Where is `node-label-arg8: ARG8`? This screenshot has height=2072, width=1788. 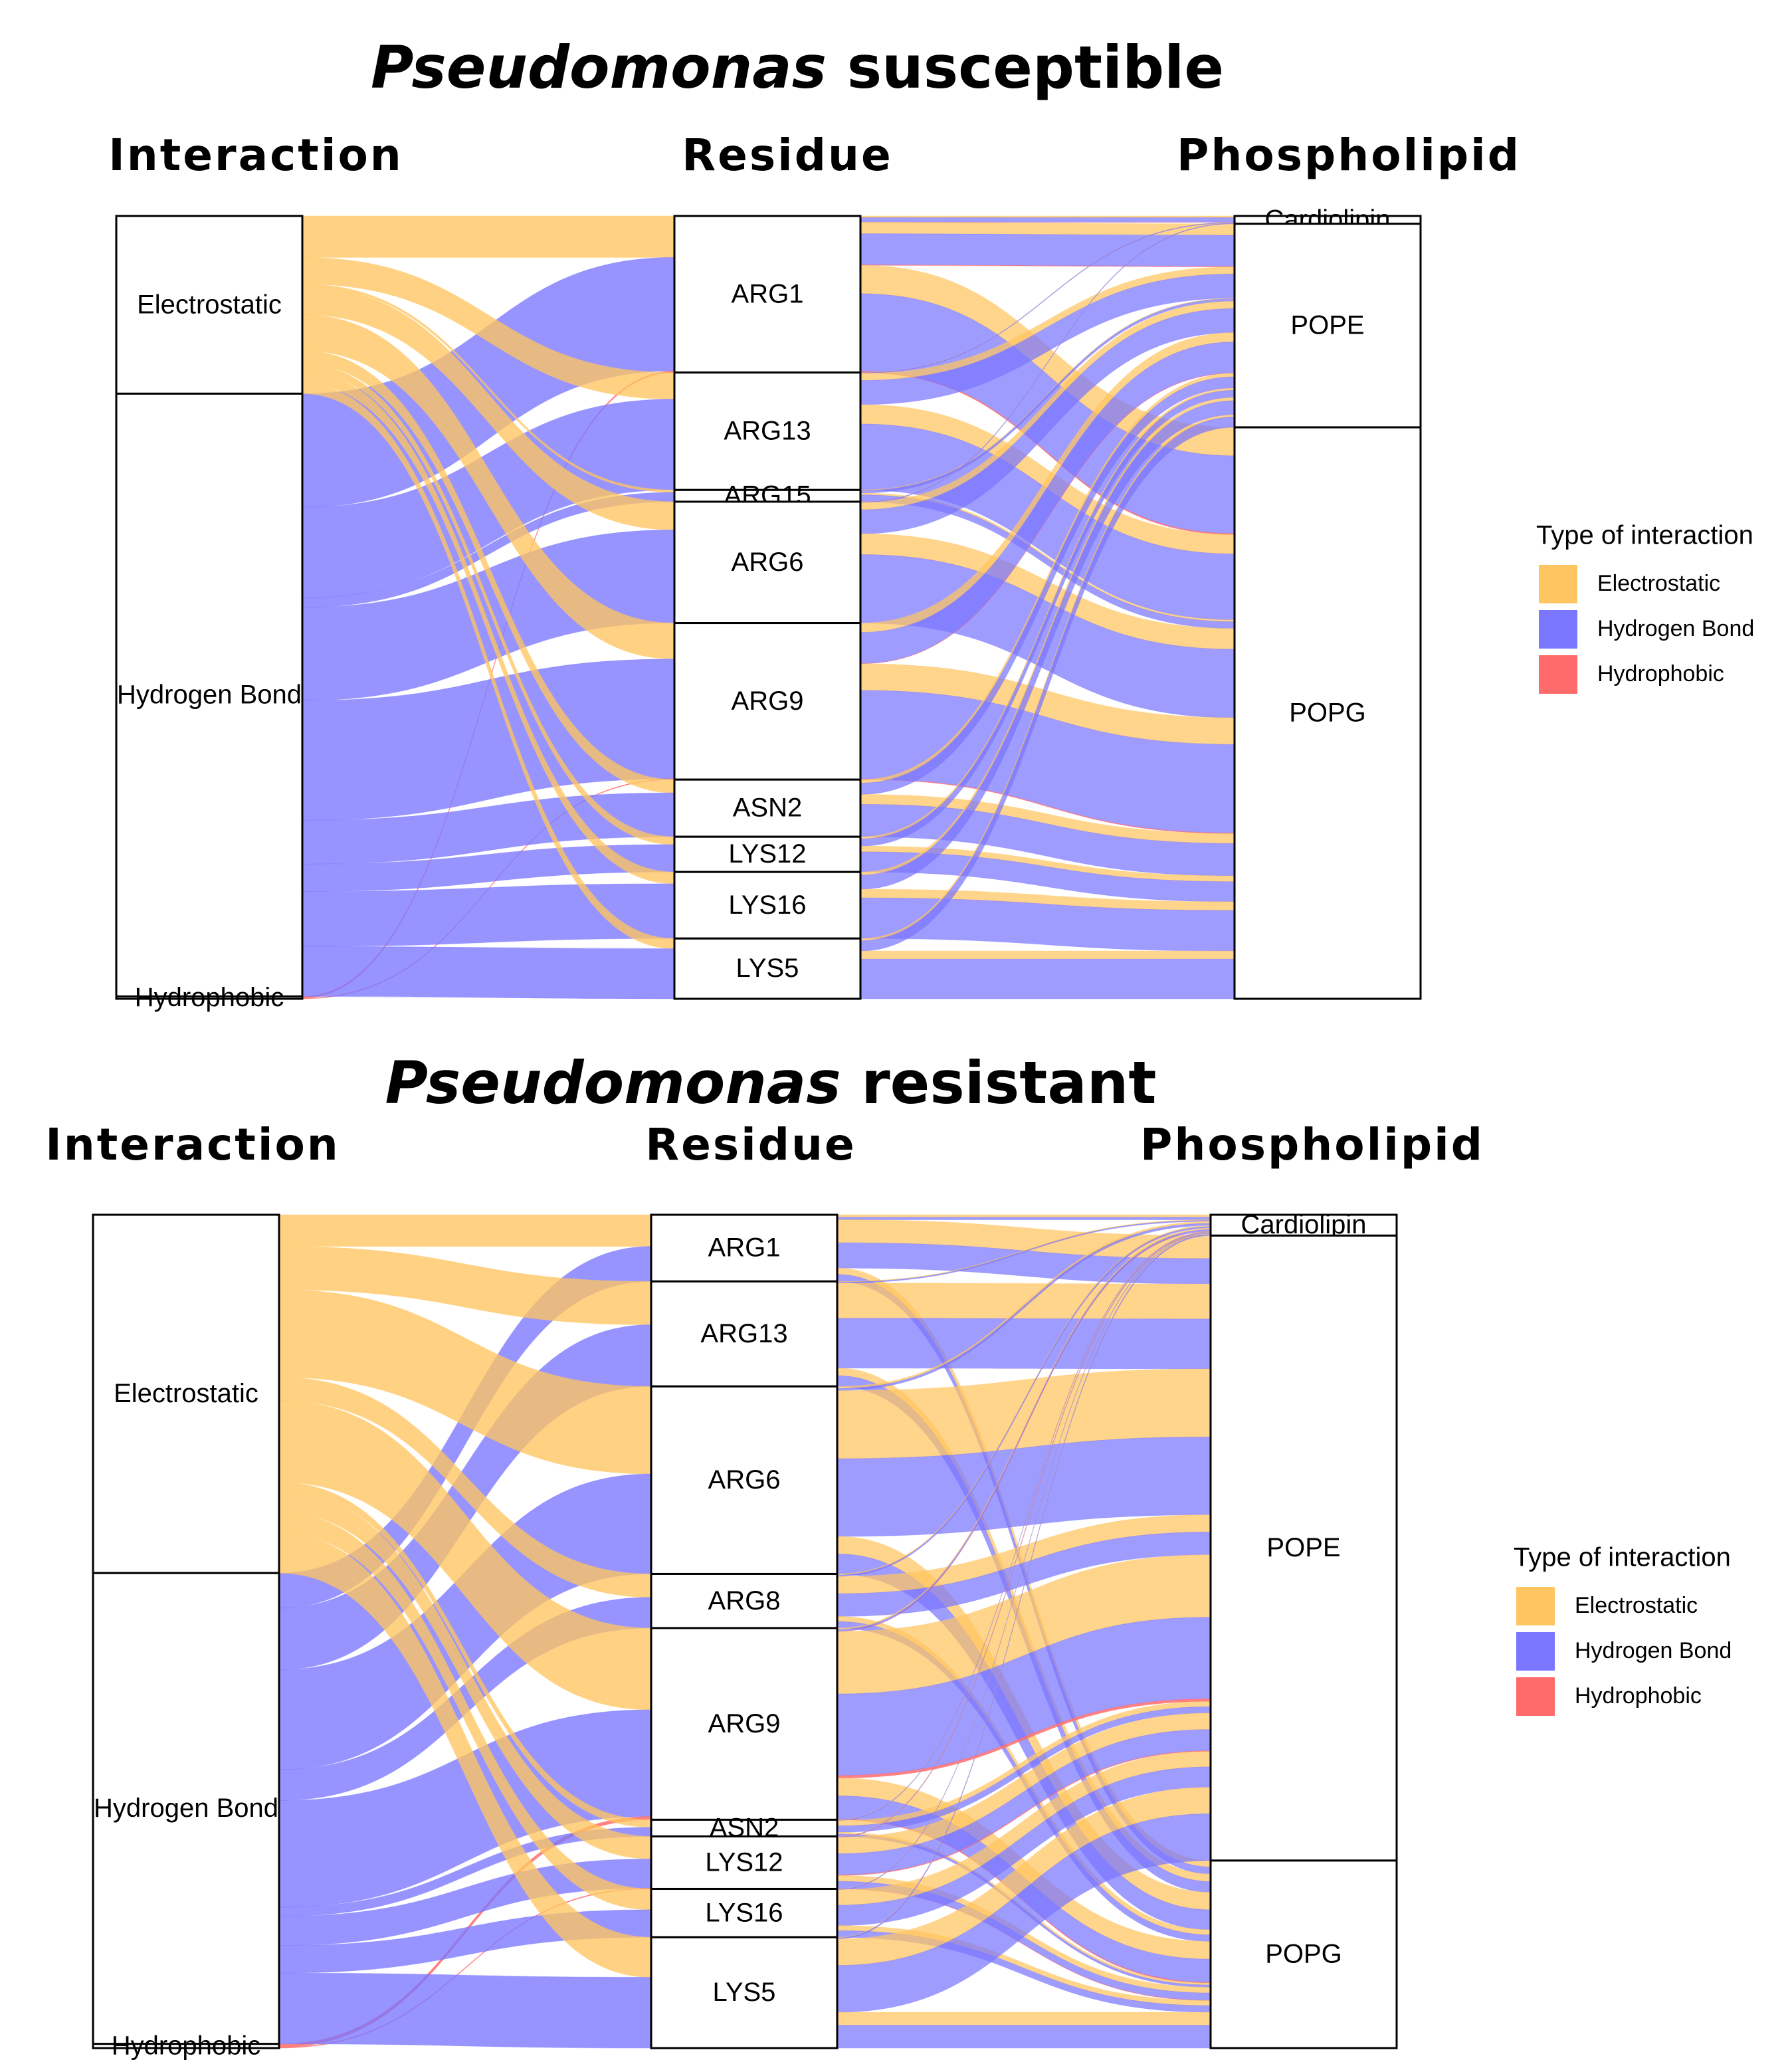 node-label-arg8: ARG8 is located at coordinates (745, 1600).